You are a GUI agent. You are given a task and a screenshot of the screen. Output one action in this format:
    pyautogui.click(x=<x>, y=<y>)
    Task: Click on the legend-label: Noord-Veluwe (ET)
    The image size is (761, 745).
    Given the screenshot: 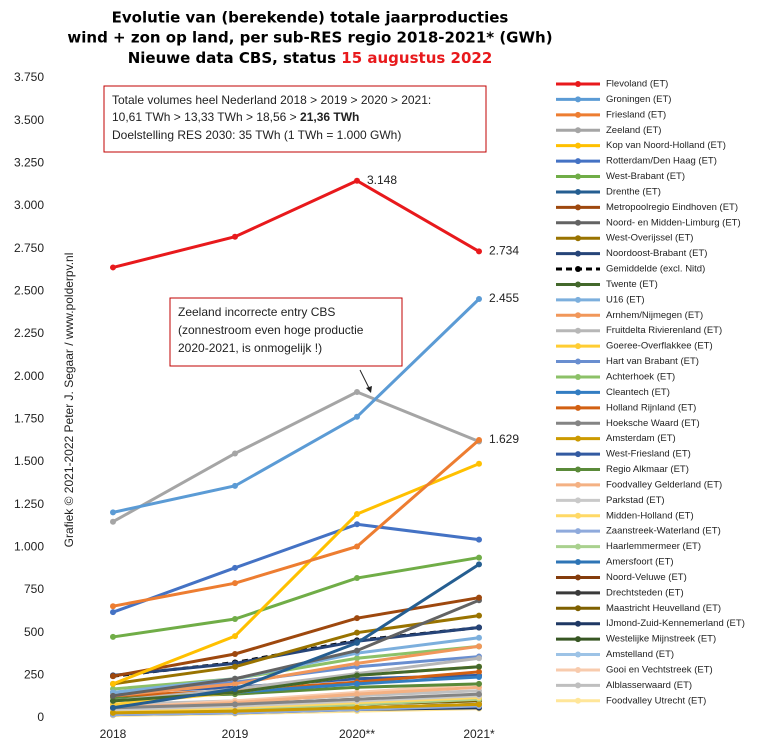 What is the action you would take?
    pyautogui.click(x=646, y=577)
    